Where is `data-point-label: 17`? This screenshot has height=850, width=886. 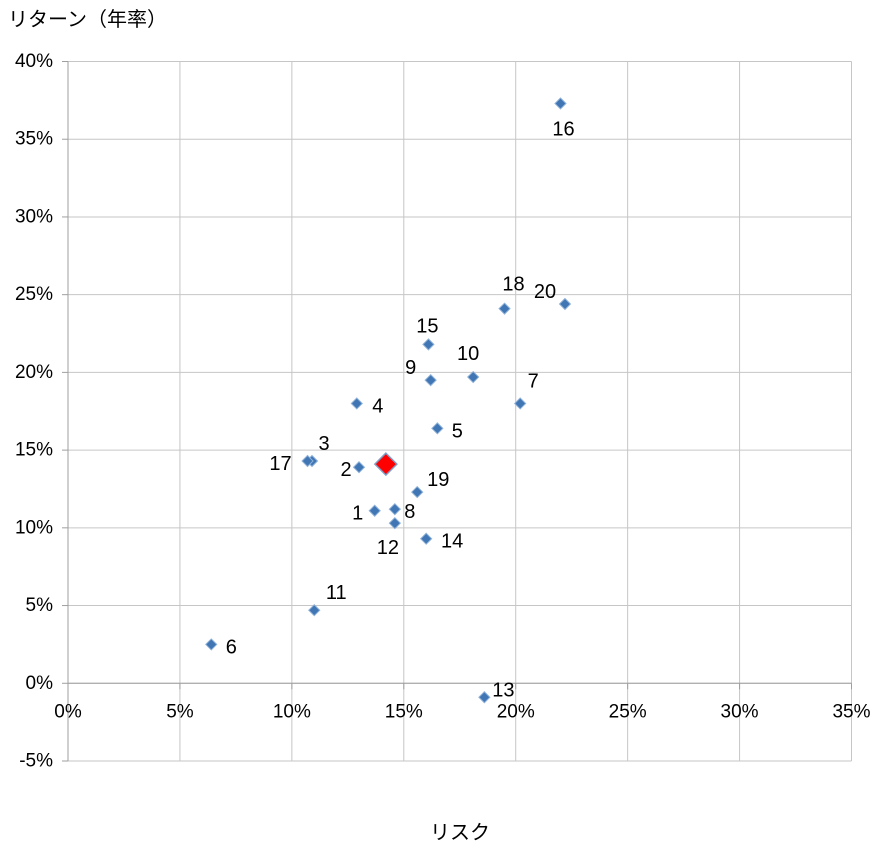
data-point-label: 17 is located at coordinates (280, 464).